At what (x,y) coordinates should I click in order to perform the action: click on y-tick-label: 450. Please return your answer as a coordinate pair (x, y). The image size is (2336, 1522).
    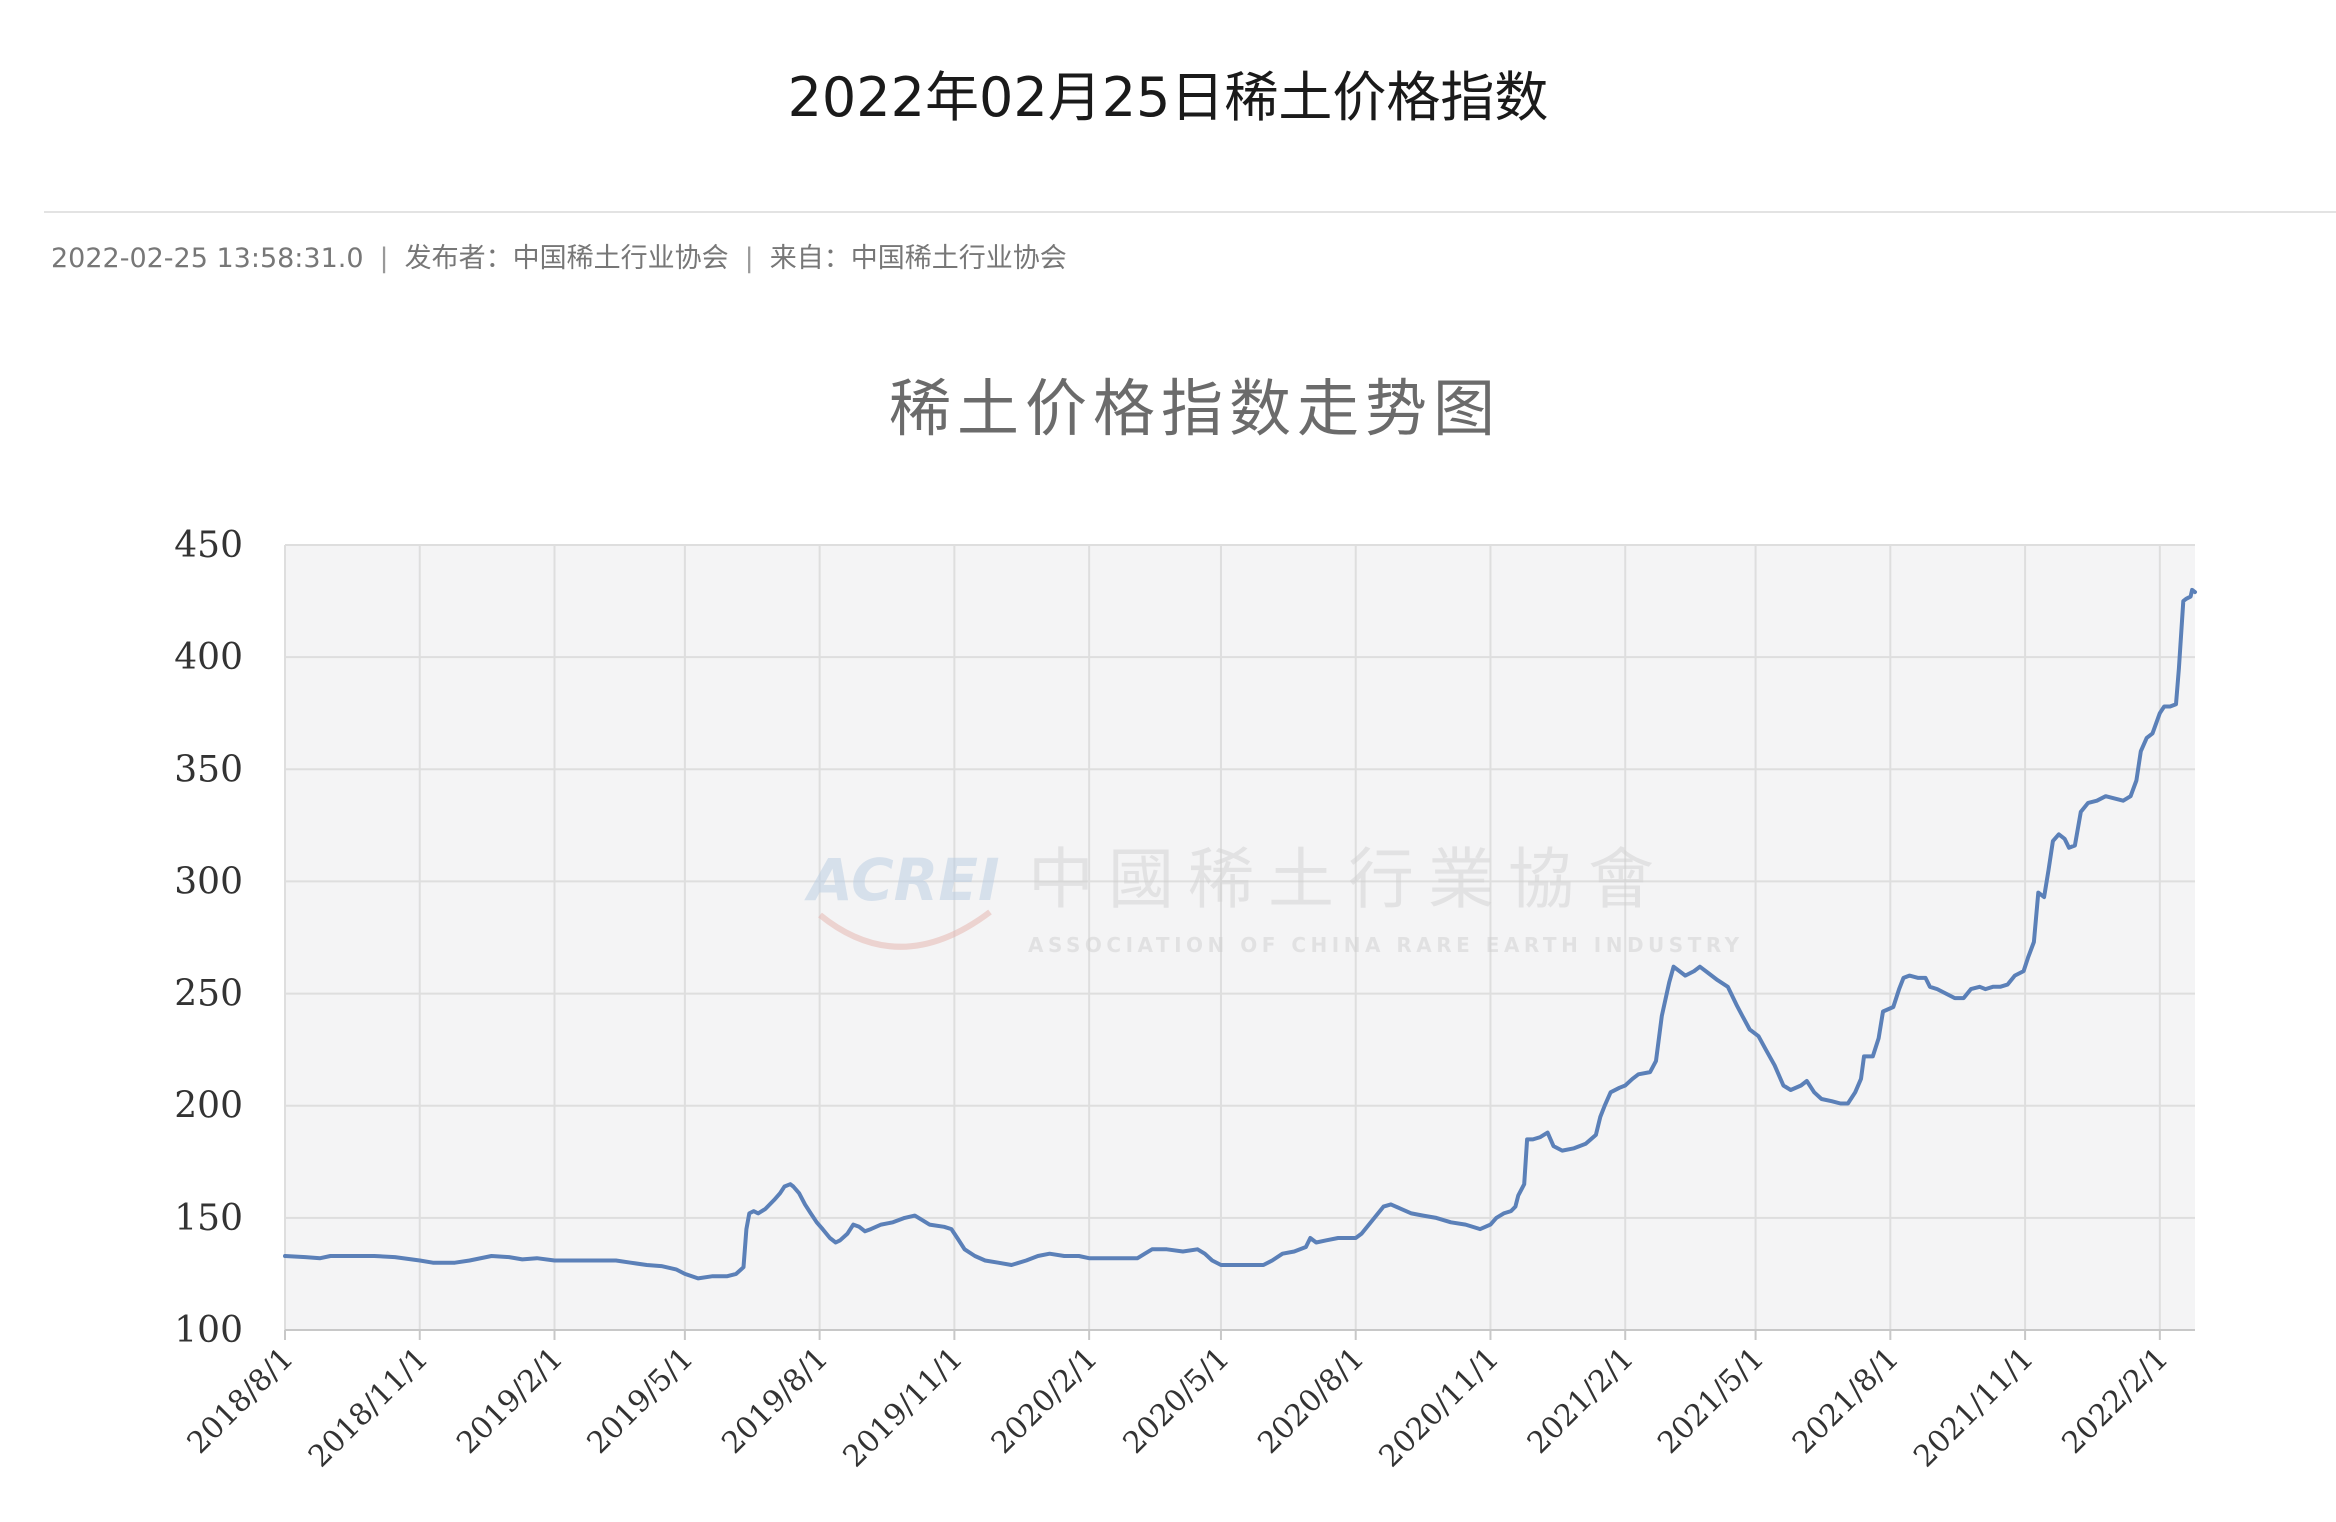
    Looking at the image, I should click on (208, 545).